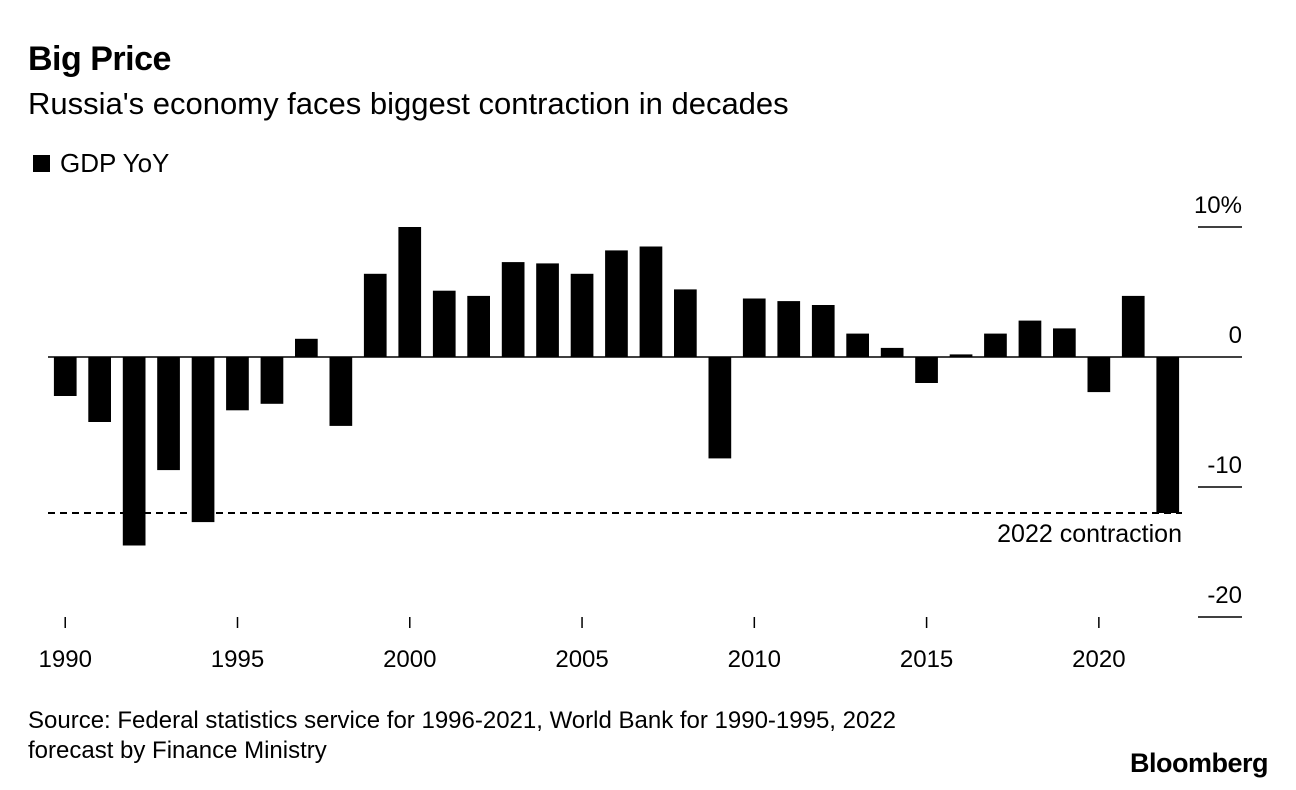 This screenshot has height=790, width=1296. Describe the element at coordinates (1224, 595) in the screenshot. I see `y-tick-label: -20` at that location.